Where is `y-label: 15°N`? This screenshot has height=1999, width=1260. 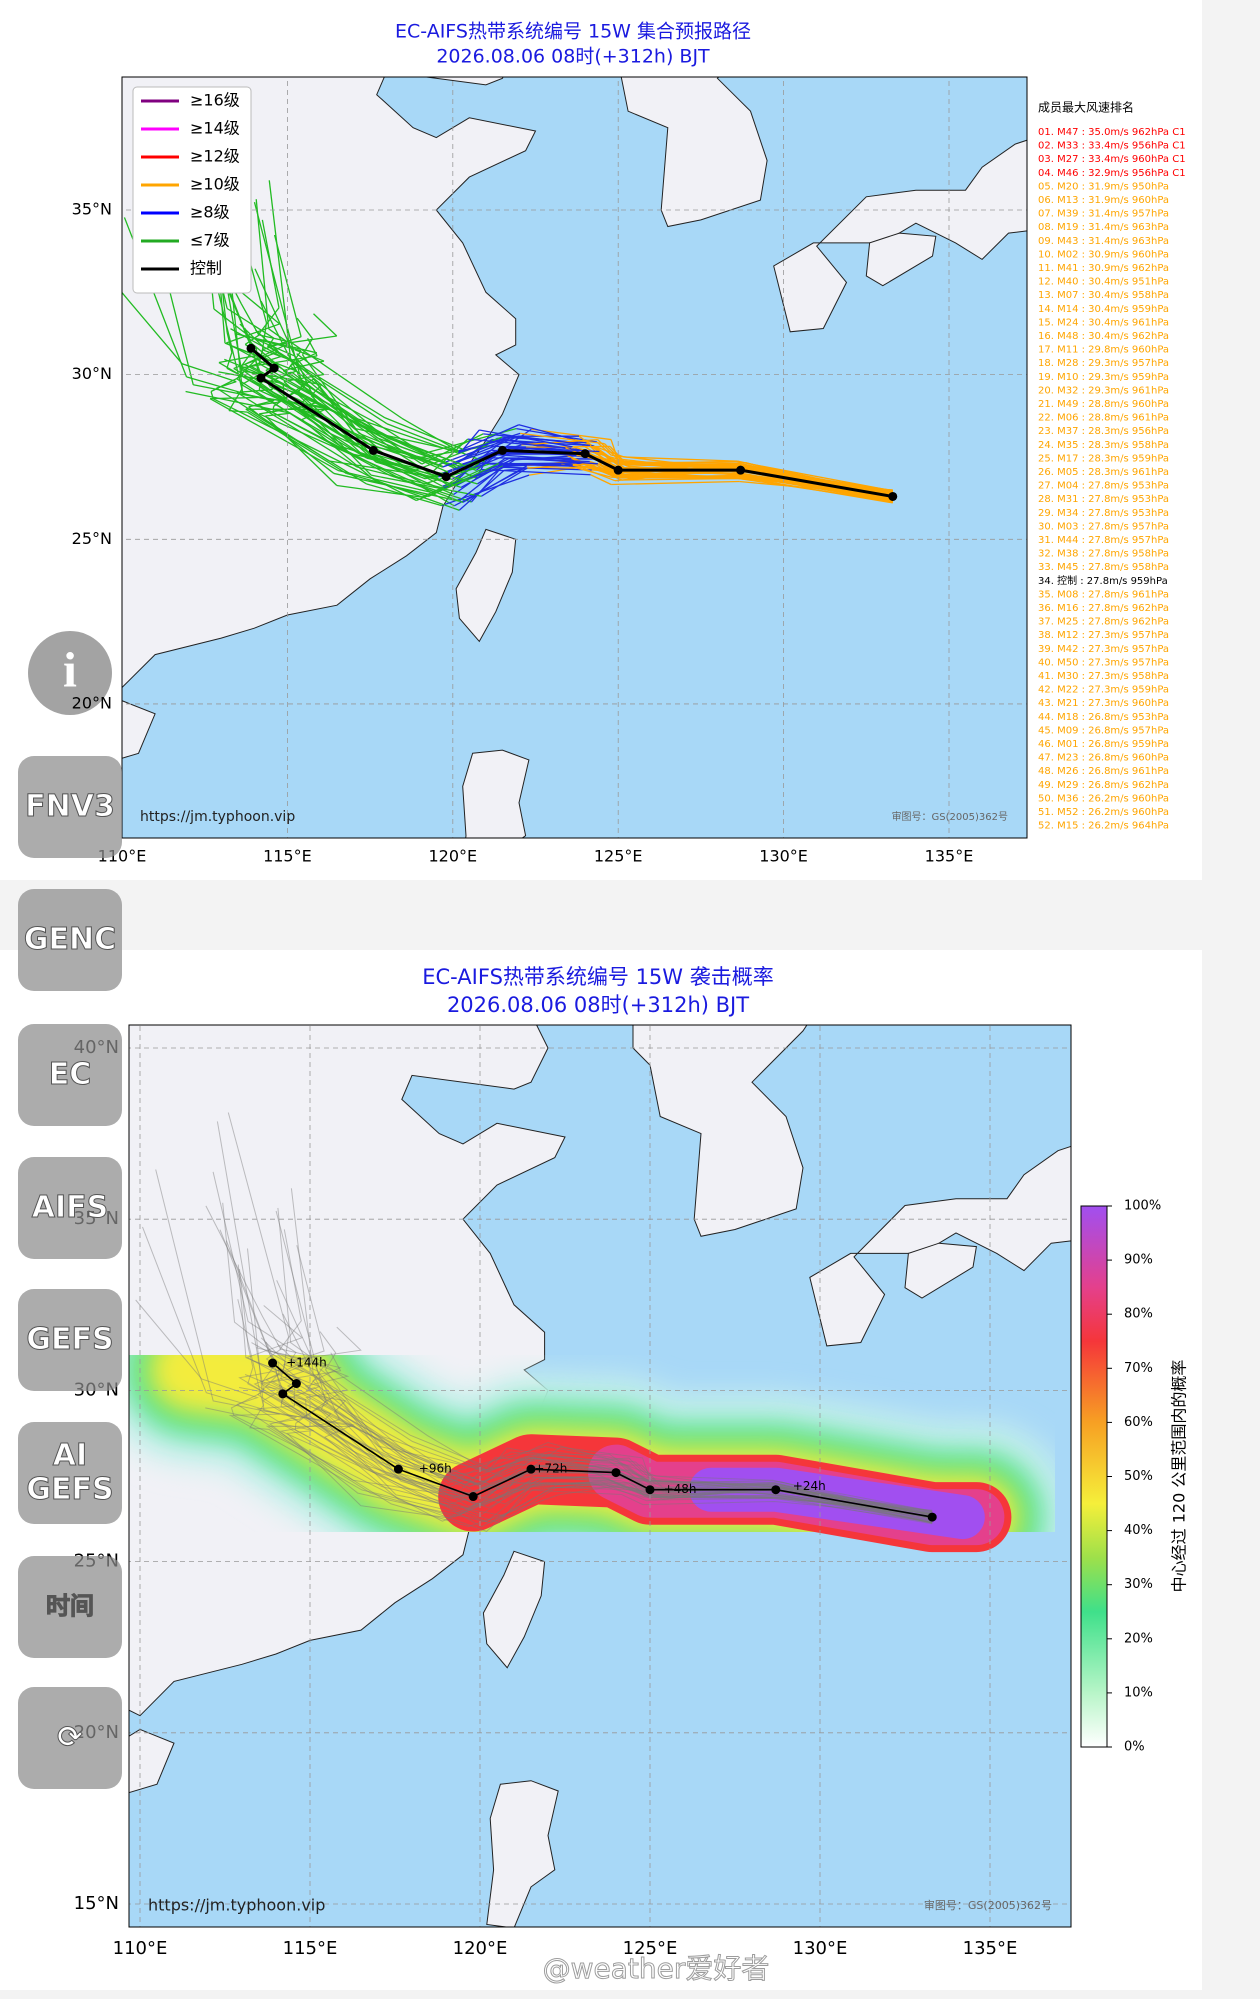 y-label: 15°N is located at coordinates (96, 1903).